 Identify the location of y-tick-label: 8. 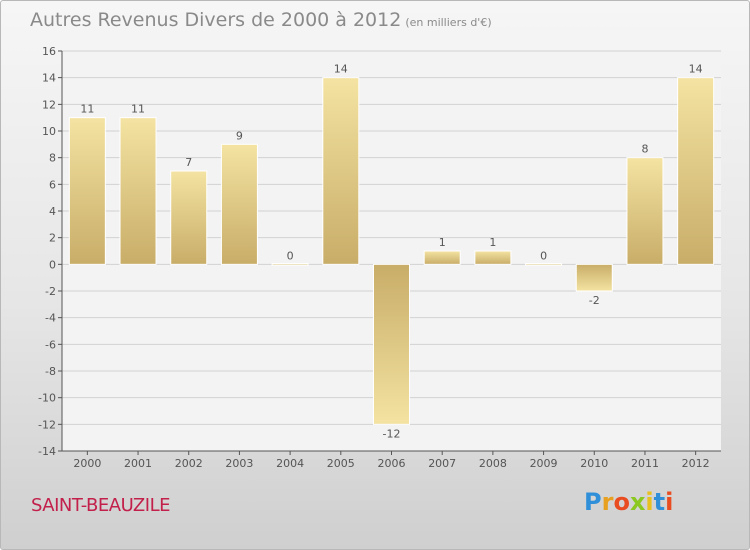
(52, 158).